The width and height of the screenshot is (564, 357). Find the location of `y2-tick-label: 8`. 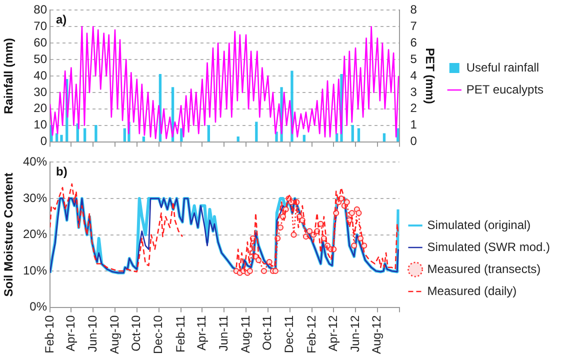

y2-tick-label: 8 is located at coordinates (414, 9).